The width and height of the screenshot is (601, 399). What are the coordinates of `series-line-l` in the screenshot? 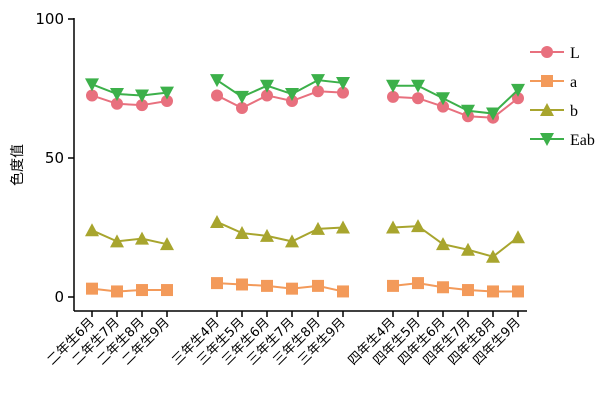 It's located at (129, 100).